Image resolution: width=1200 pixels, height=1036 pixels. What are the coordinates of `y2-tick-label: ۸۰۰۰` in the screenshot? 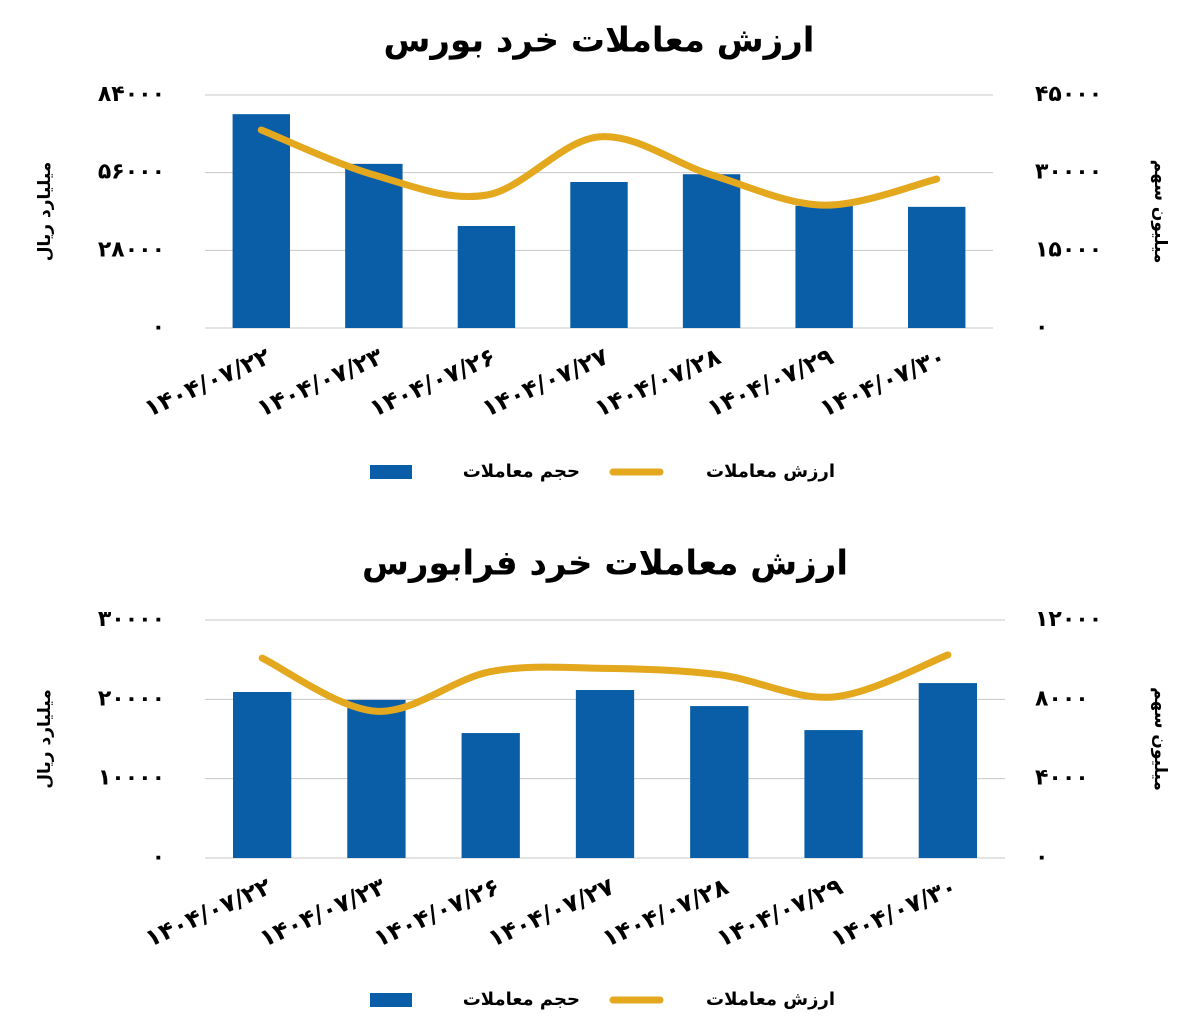 It's located at (1062, 698).